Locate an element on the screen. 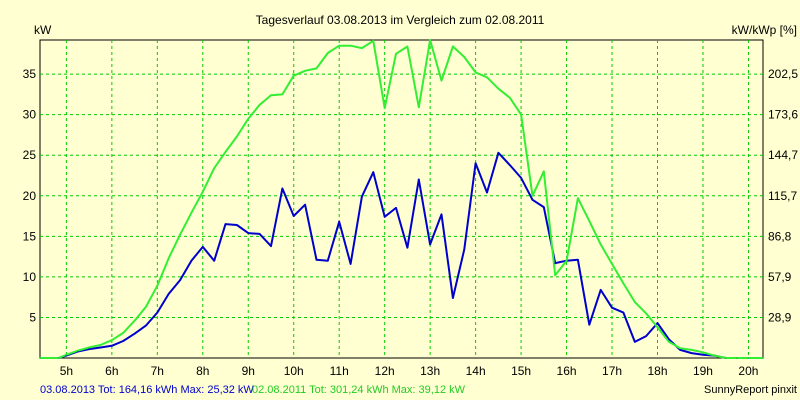 The width and height of the screenshot is (800, 400). x-tick-label: 17h is located at coordinates (612, 371).